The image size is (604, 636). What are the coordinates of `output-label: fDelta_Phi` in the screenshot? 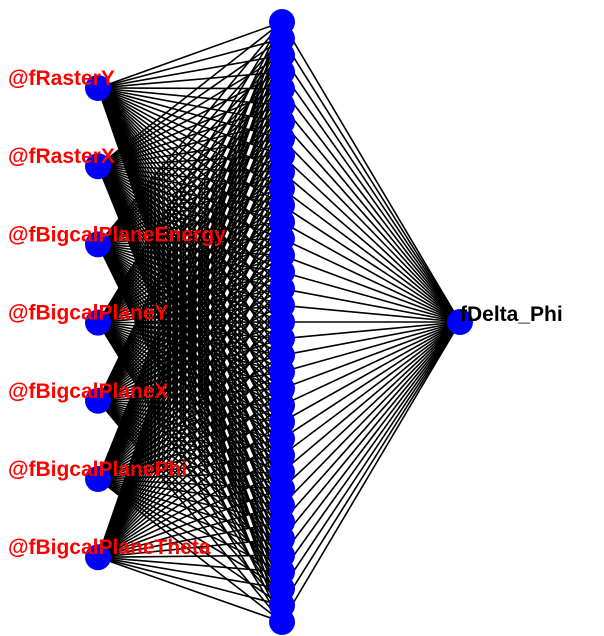 It's located at (511, 314).